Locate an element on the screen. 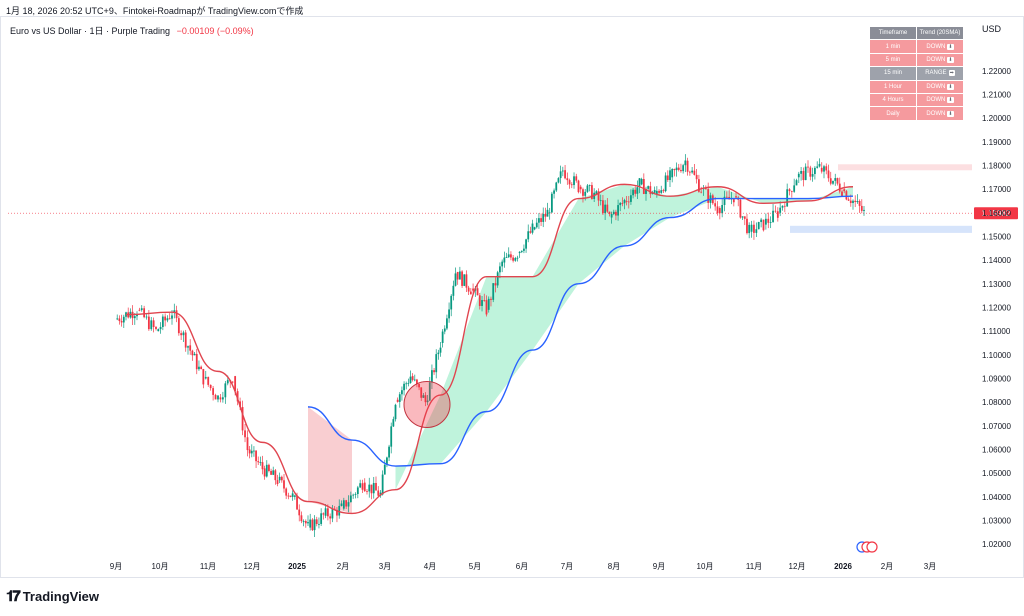 This screenshot has height=616, width=1024. trend-row: 1 Hour DOWN ⬇ is located at coordinates (916, 86).